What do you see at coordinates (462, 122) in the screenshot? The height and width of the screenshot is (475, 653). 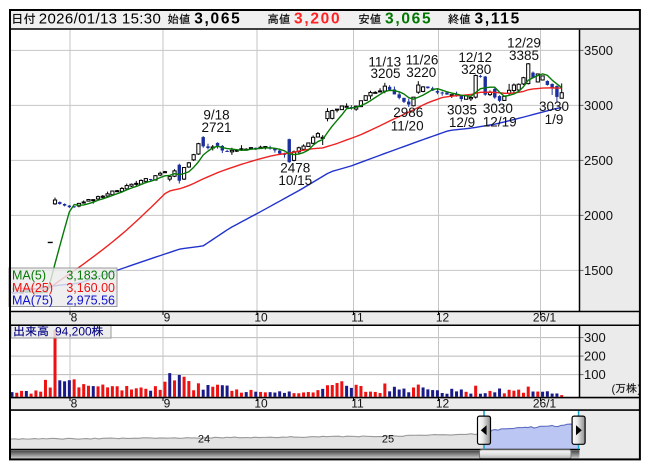 I see `svg-text: 12/9` at bounding box center [462, 122].